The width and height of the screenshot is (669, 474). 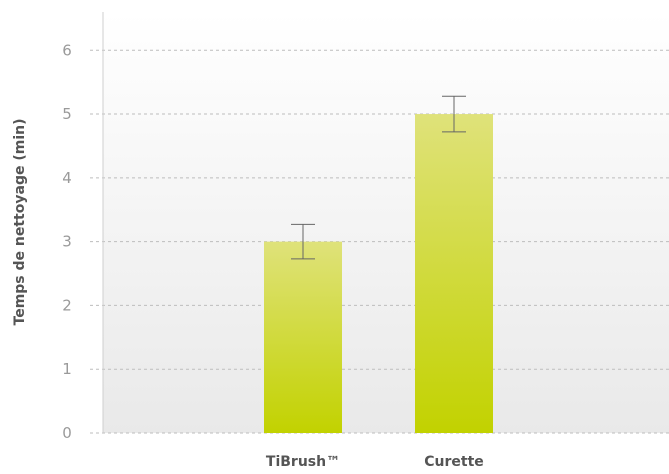 I want to click on y-tick-label: 0, so click(x=67, y=433).